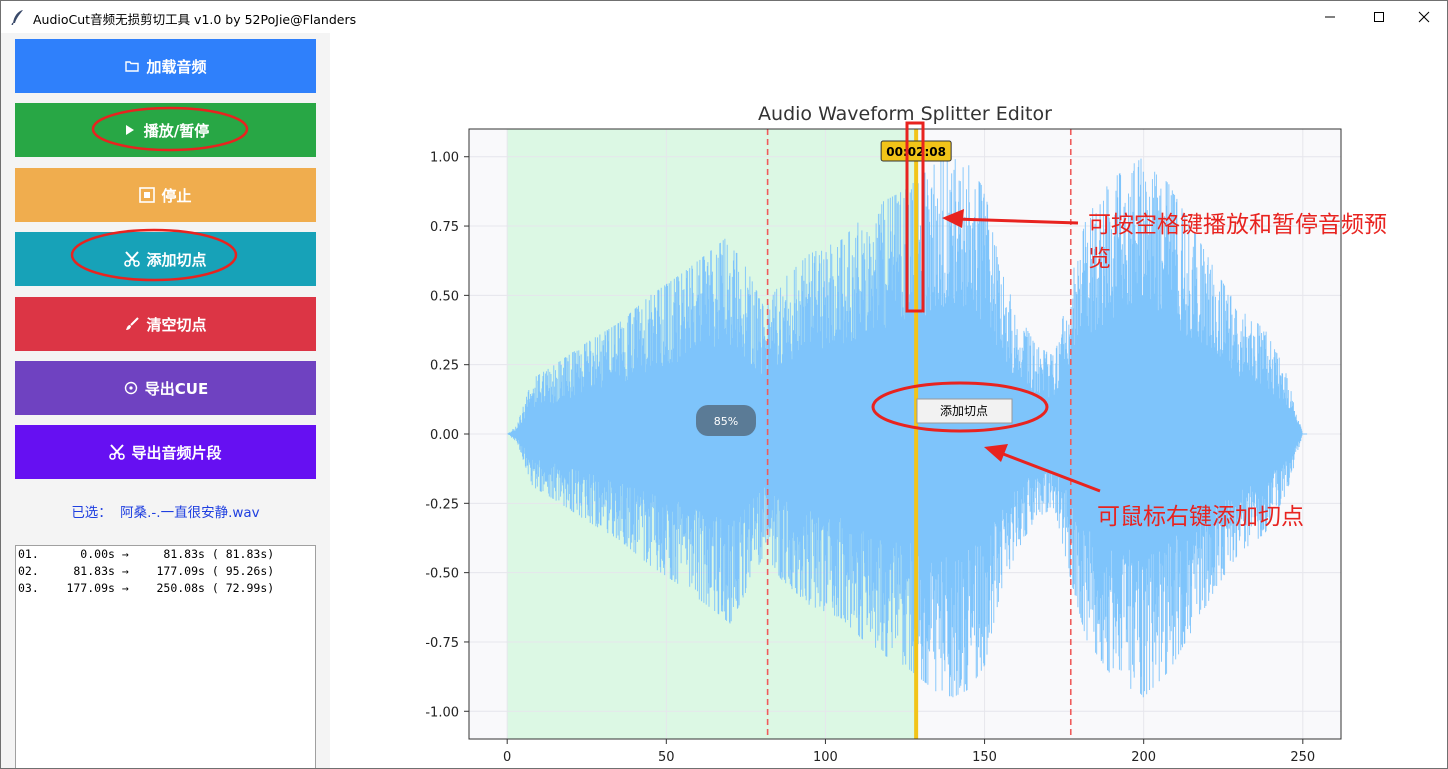 This screenshot has width=1448, height=769. Describe the element at coordinates (146, 554) in the screenshot. I see `list-item: 01. 0.00s → 81.83s ( 81.83s)` at that location.